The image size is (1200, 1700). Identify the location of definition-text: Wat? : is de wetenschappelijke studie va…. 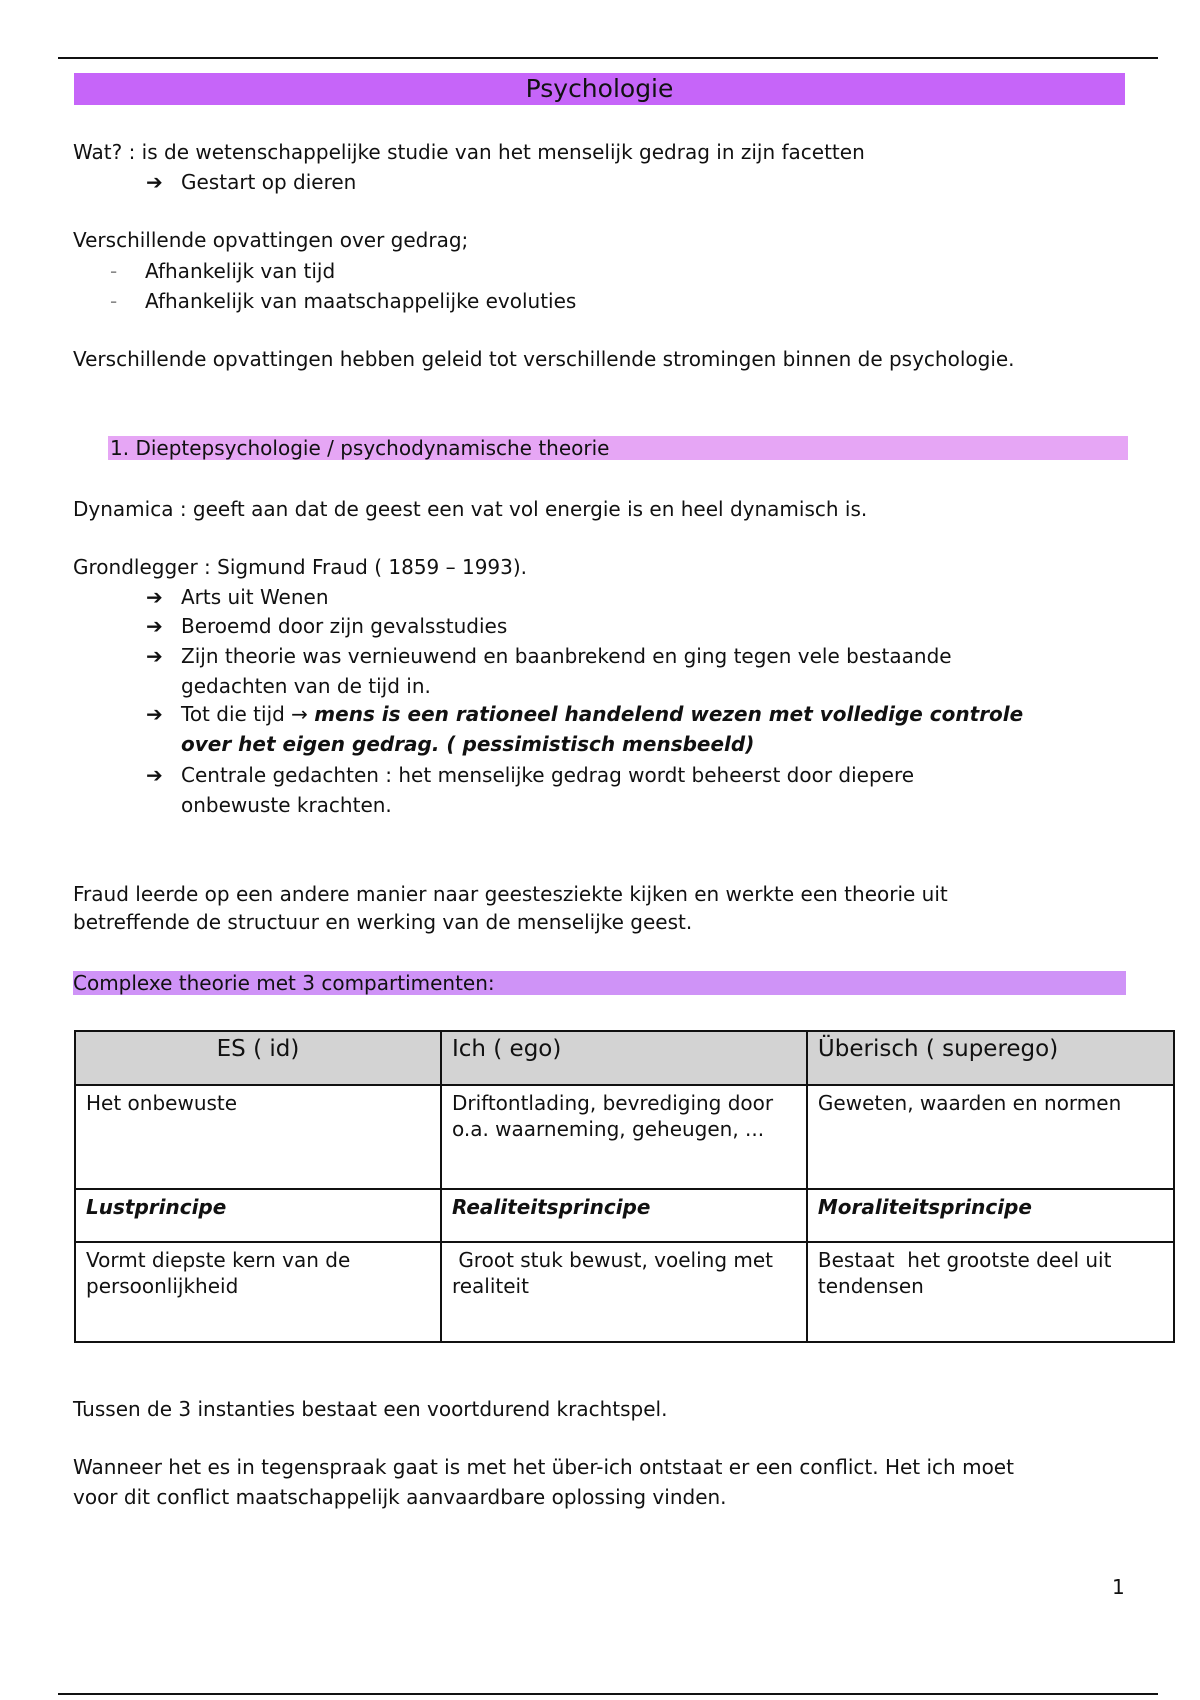
(469, 152).